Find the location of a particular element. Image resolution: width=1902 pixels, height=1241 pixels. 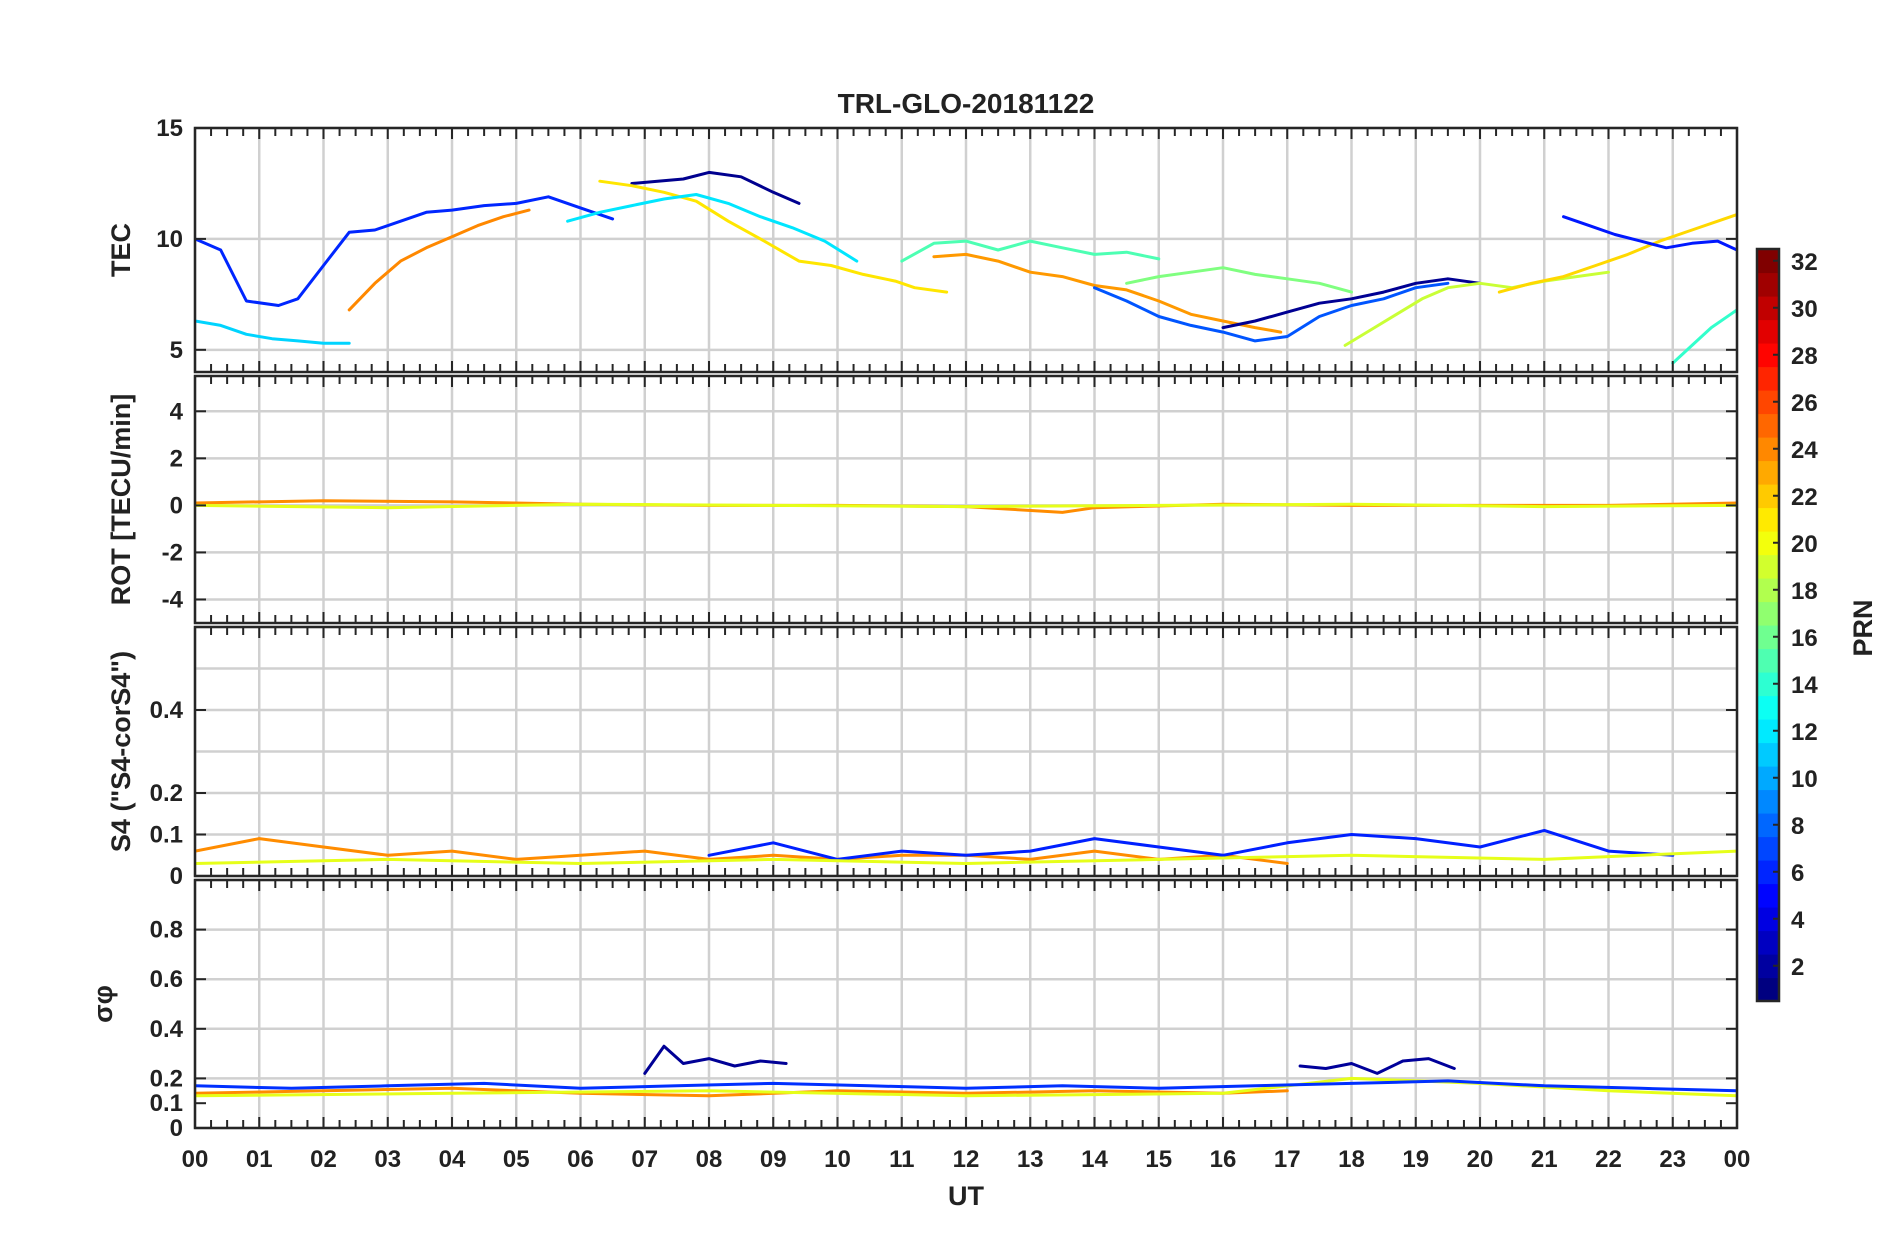

y-tick-label: 0.4 is located at coordinates (167, 1029).